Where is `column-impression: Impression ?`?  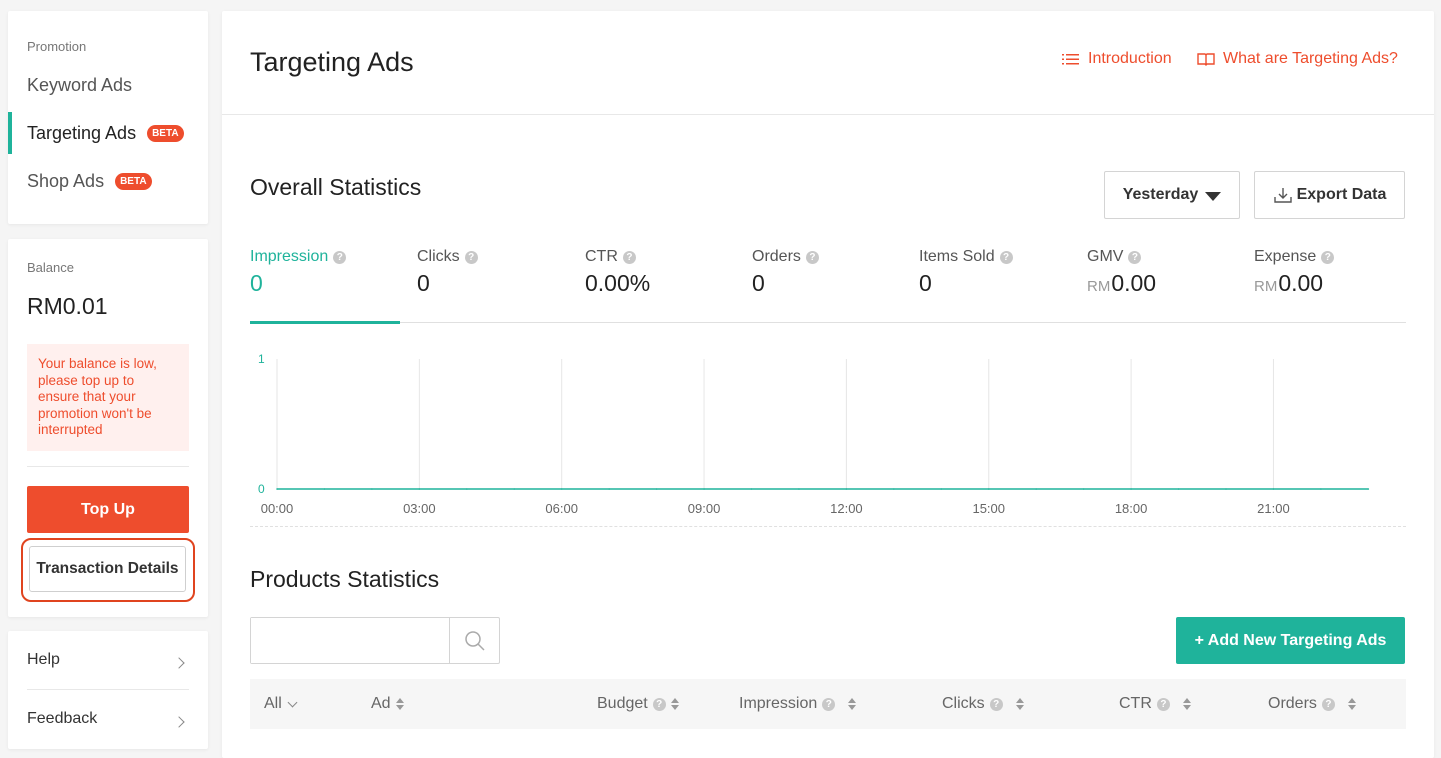
column-impression: Impression ? is located at coordinates (798, 704).